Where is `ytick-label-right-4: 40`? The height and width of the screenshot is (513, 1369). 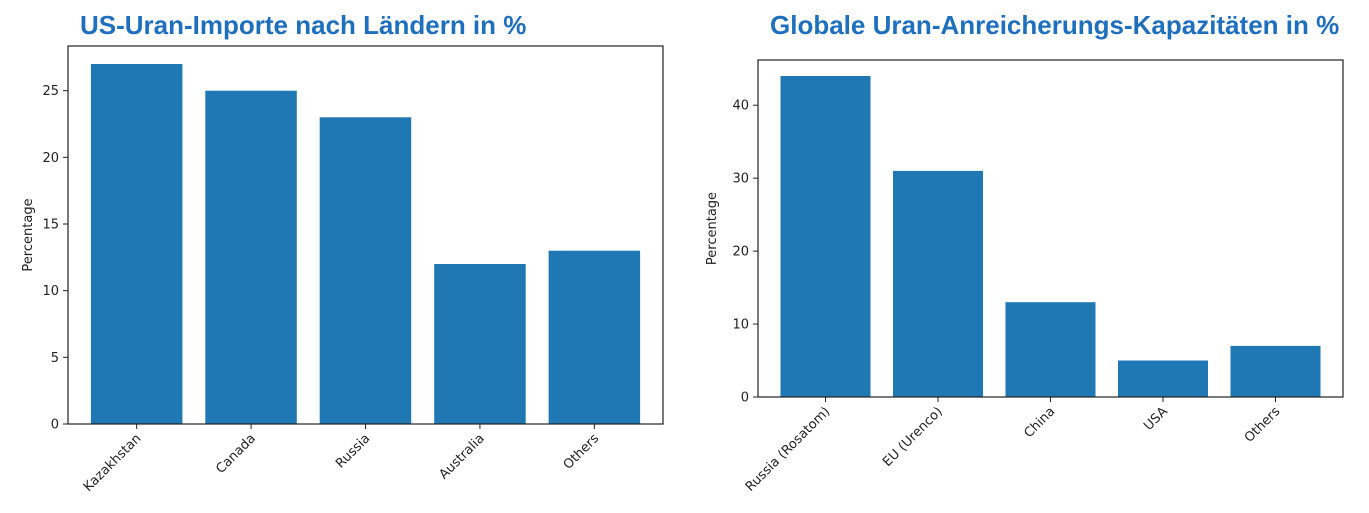 ytick-label-right-4: 40 is located at coordinates (740, 106).